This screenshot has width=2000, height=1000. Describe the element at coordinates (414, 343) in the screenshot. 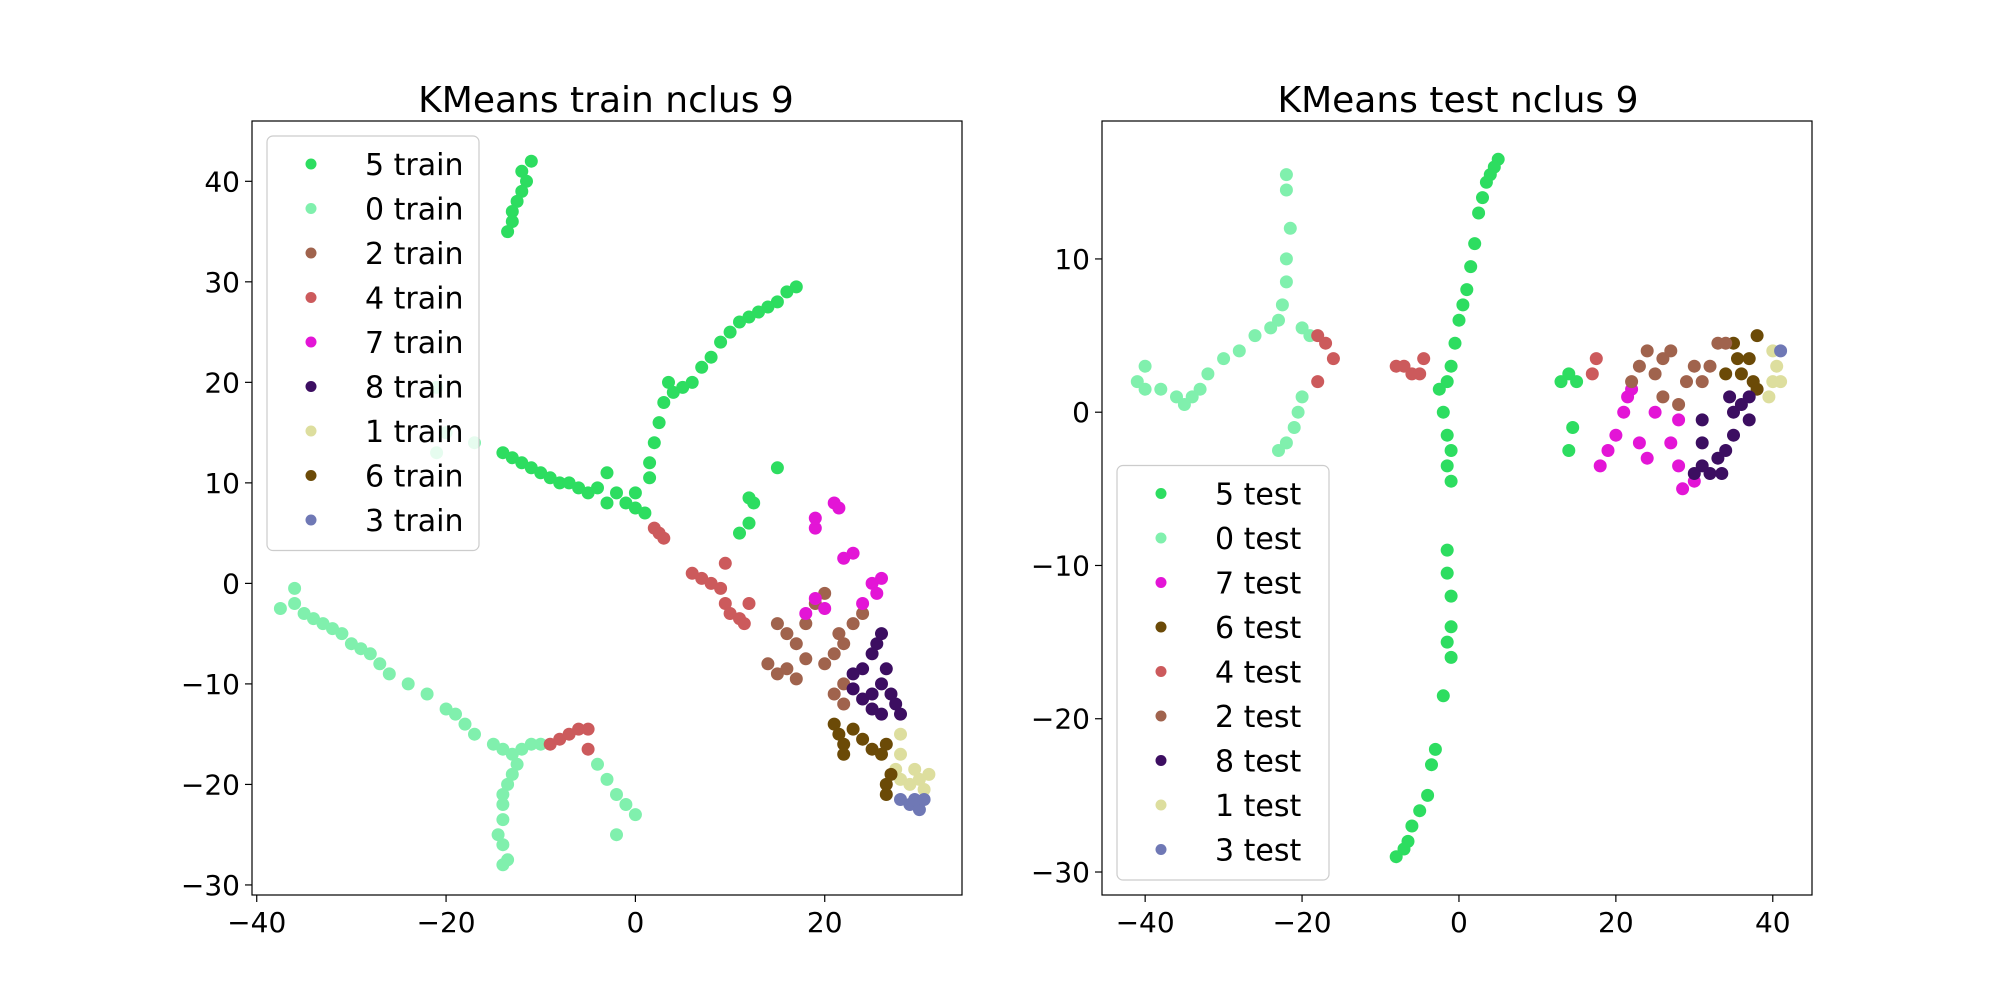

I see `train-legend-label: 7 train` at that location.